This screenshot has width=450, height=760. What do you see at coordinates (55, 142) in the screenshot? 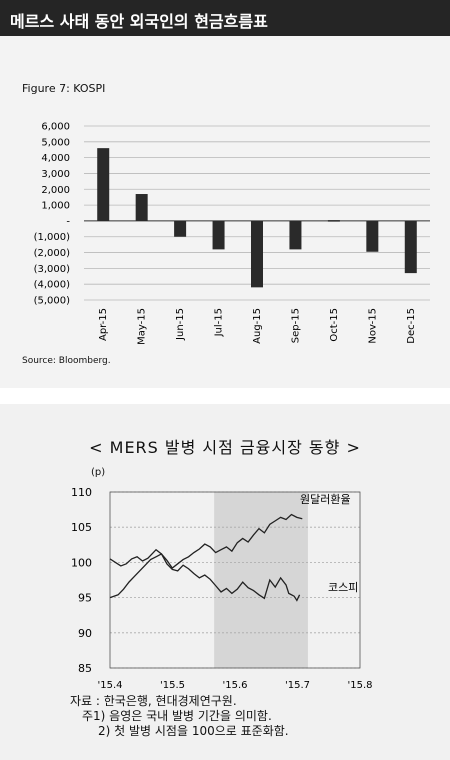
I see `y-tick-label: 5,000` at bounding box center [55, 142].